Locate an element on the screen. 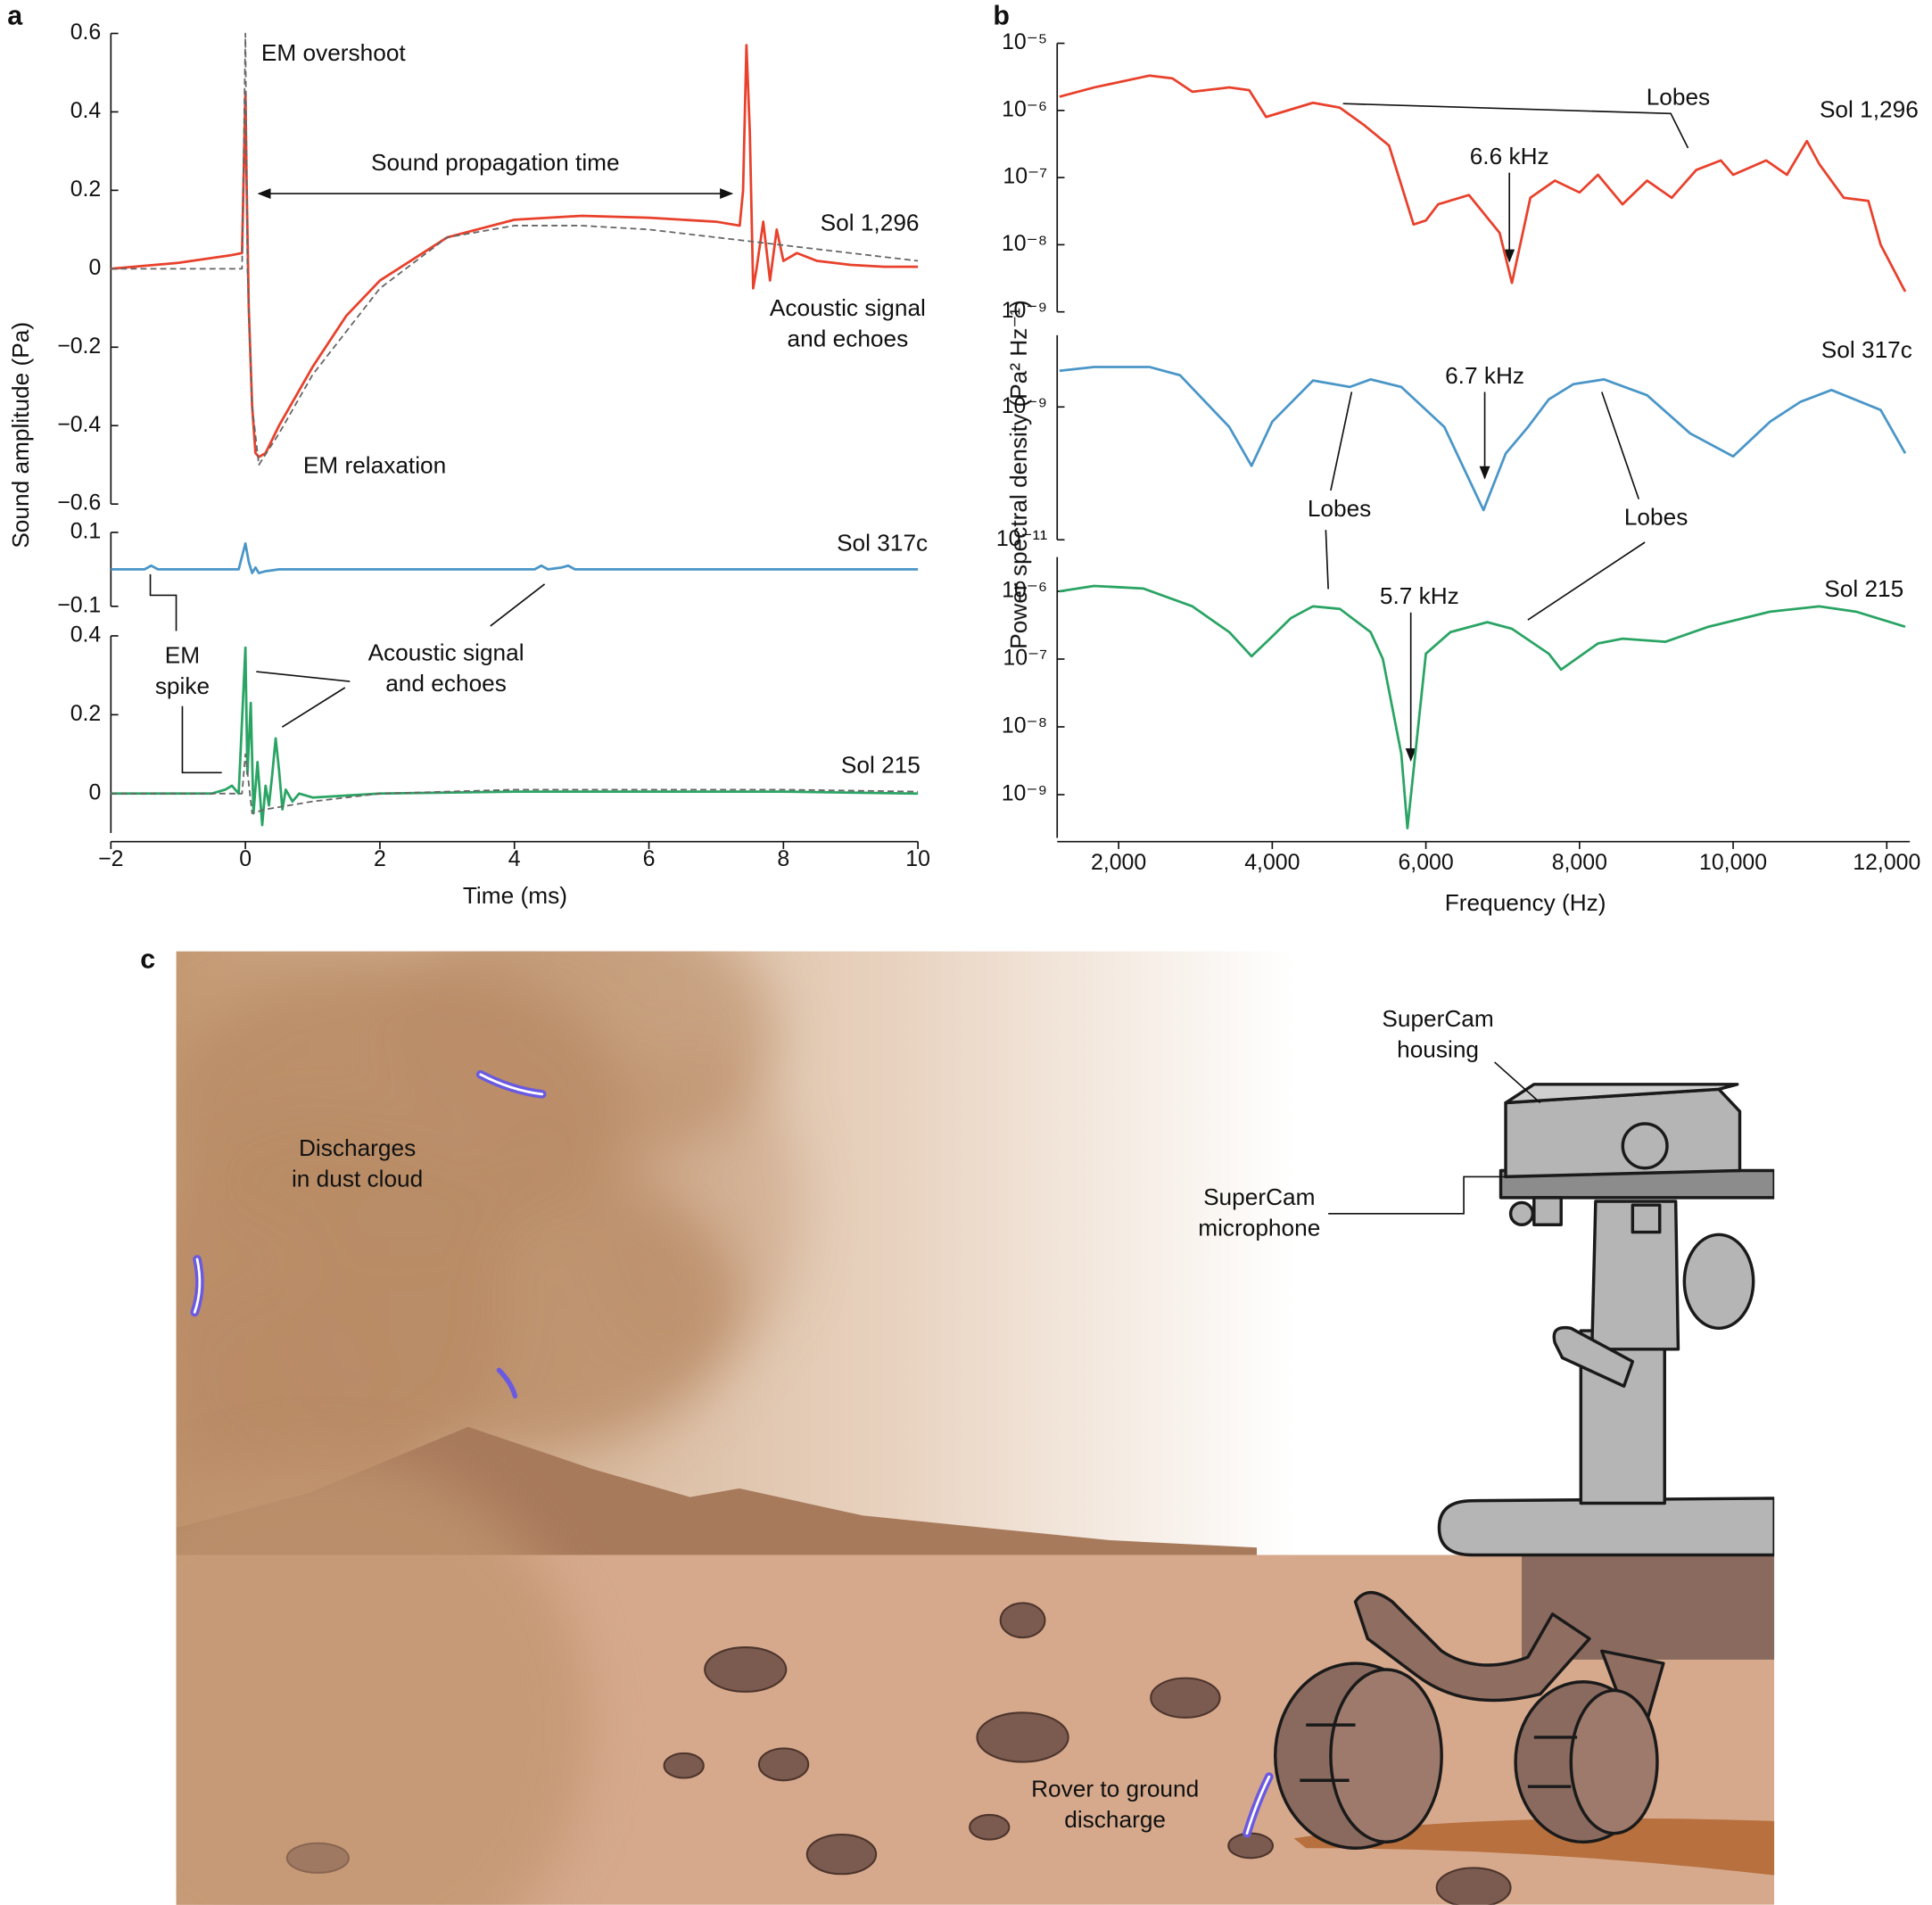 The image size is (1932, 1905). model-line is located at coordinates (515, 784).